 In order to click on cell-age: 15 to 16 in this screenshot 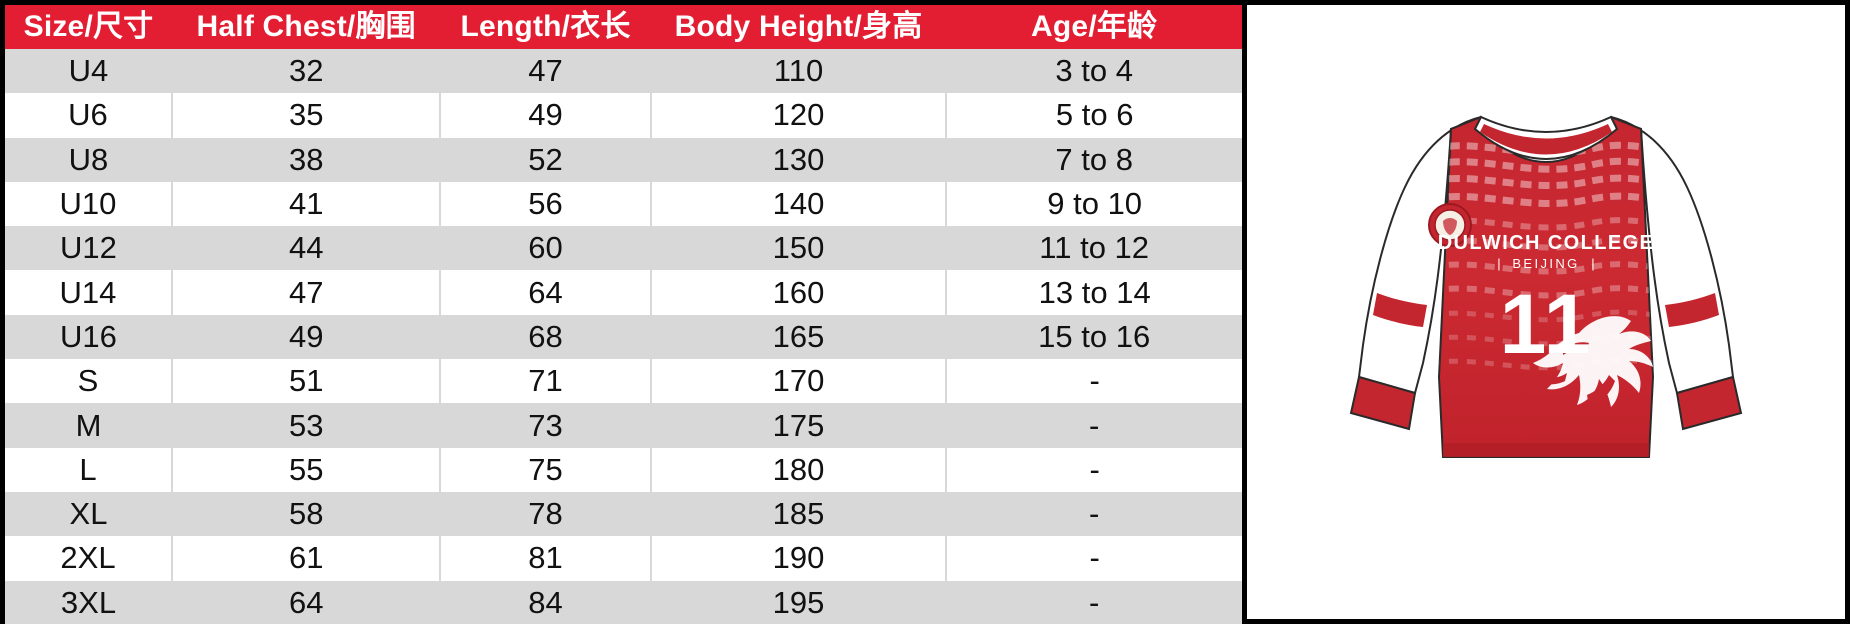, I will do `click(1094, 336)`.